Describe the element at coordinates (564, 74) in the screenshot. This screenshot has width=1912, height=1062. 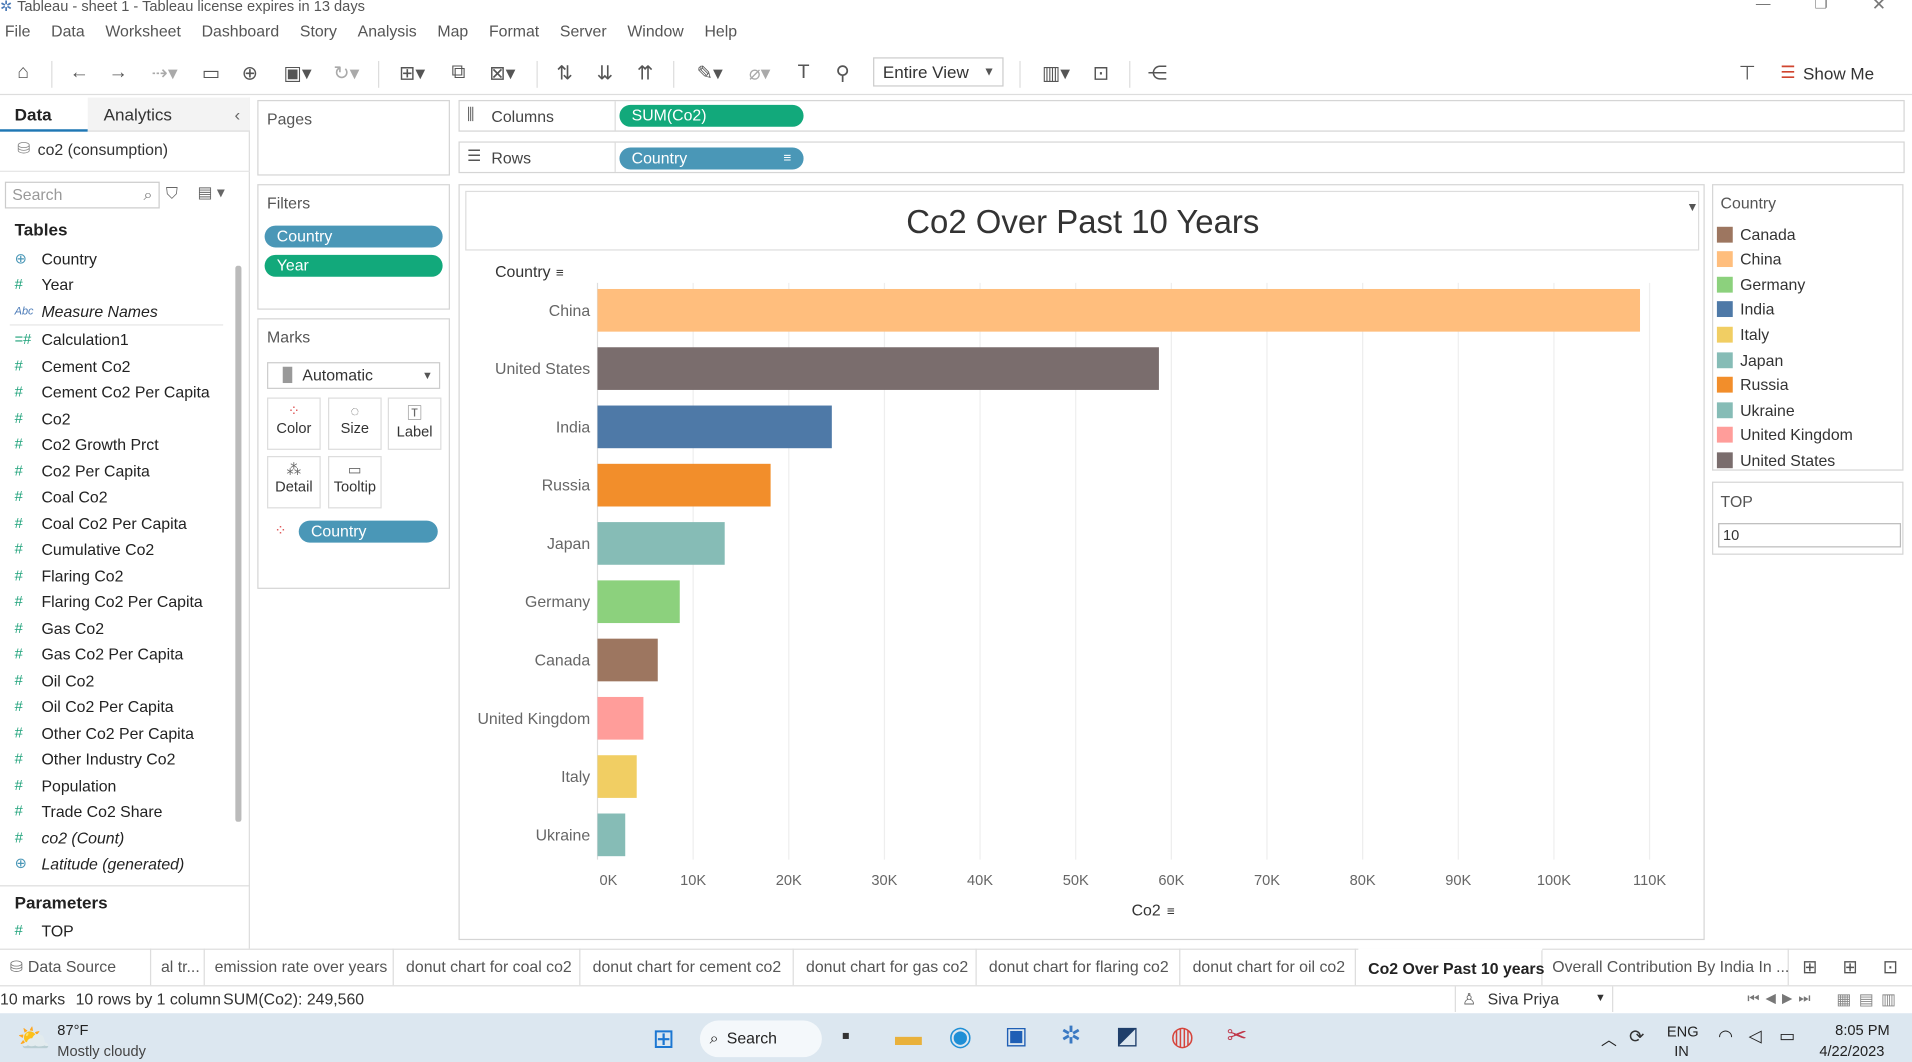
I see `swap-icon: ⇅` at that location.